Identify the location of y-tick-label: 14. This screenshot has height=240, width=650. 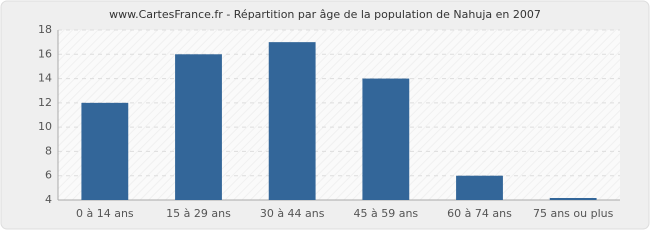
(45, 78).